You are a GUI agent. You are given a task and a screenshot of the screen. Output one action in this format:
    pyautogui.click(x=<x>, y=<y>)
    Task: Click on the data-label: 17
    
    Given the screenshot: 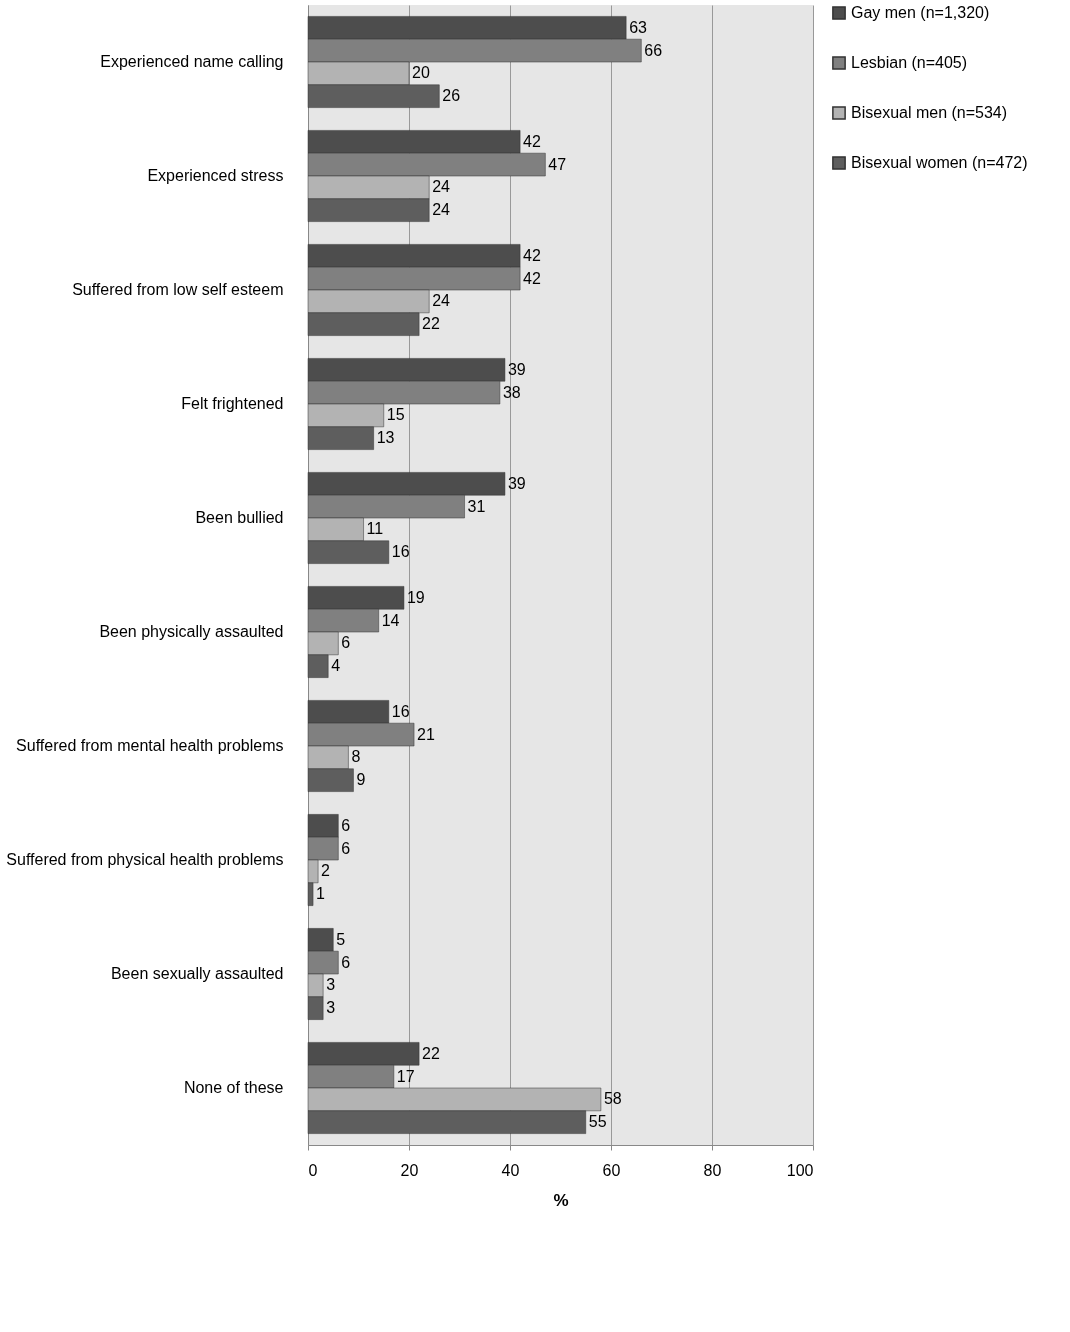 What is the action you would take?
    pyautogui.click(x=405, y=1076)
    